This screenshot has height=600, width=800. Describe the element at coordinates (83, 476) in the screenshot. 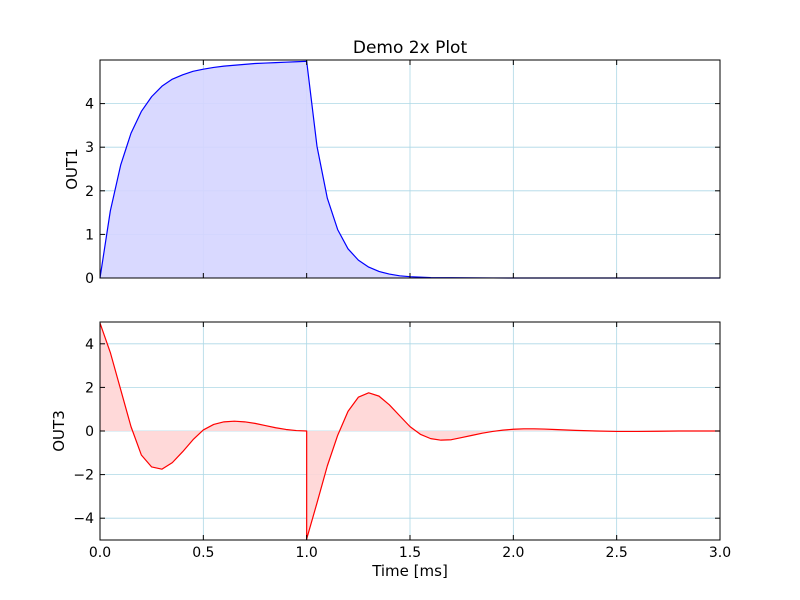

I see `y-tick-label: −2` at that location.